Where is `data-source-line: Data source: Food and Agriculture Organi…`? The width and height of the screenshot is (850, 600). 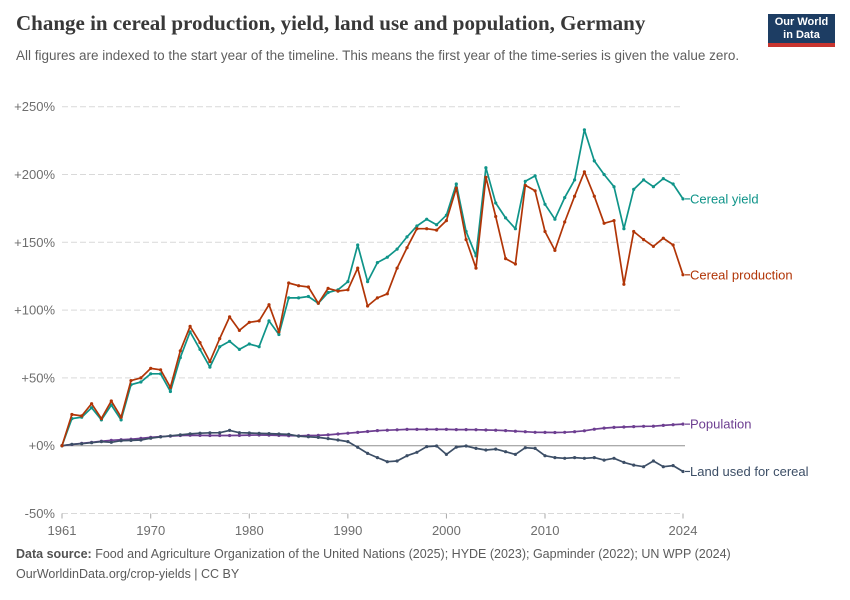 data-source-line: Data source: Food and Agriculture Organi… is located at coordinates (373, 555).